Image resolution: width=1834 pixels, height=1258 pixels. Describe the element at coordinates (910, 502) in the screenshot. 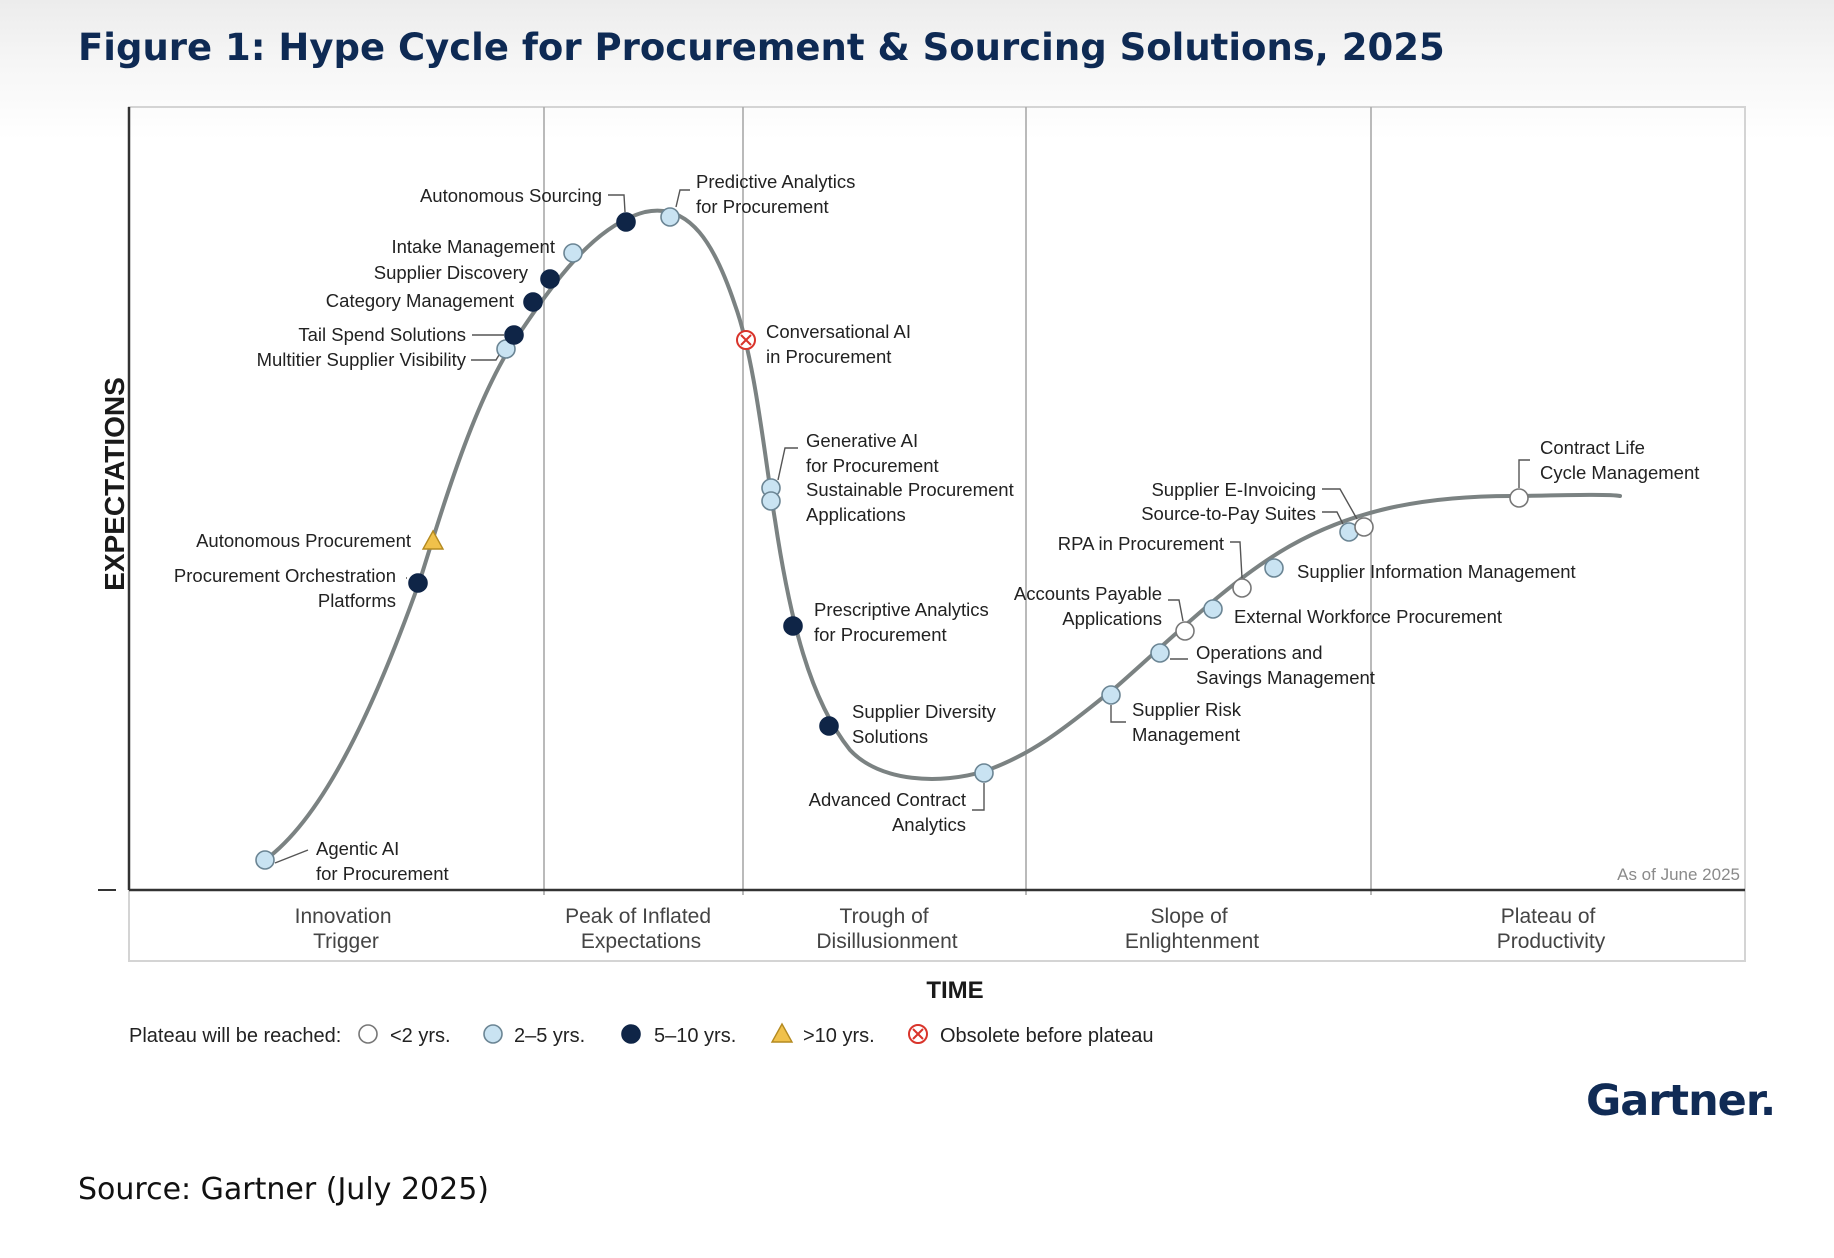

I see `label-sustainable-procurement-applications: Sustainable Procurement Applications` at that location.